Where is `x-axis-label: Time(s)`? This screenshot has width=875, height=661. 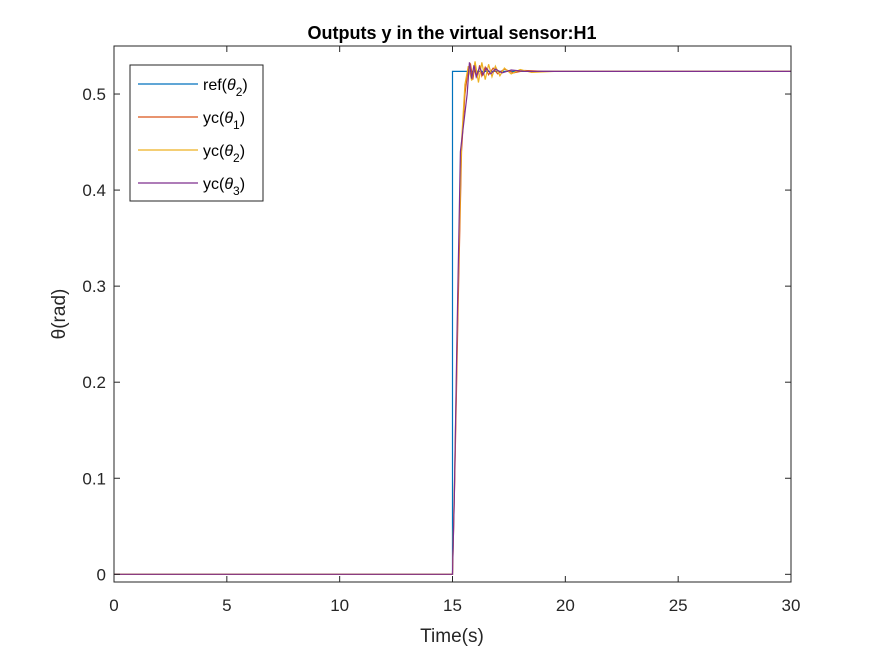 x-axis-label: Time(s) is located at coordinates (452, 636).